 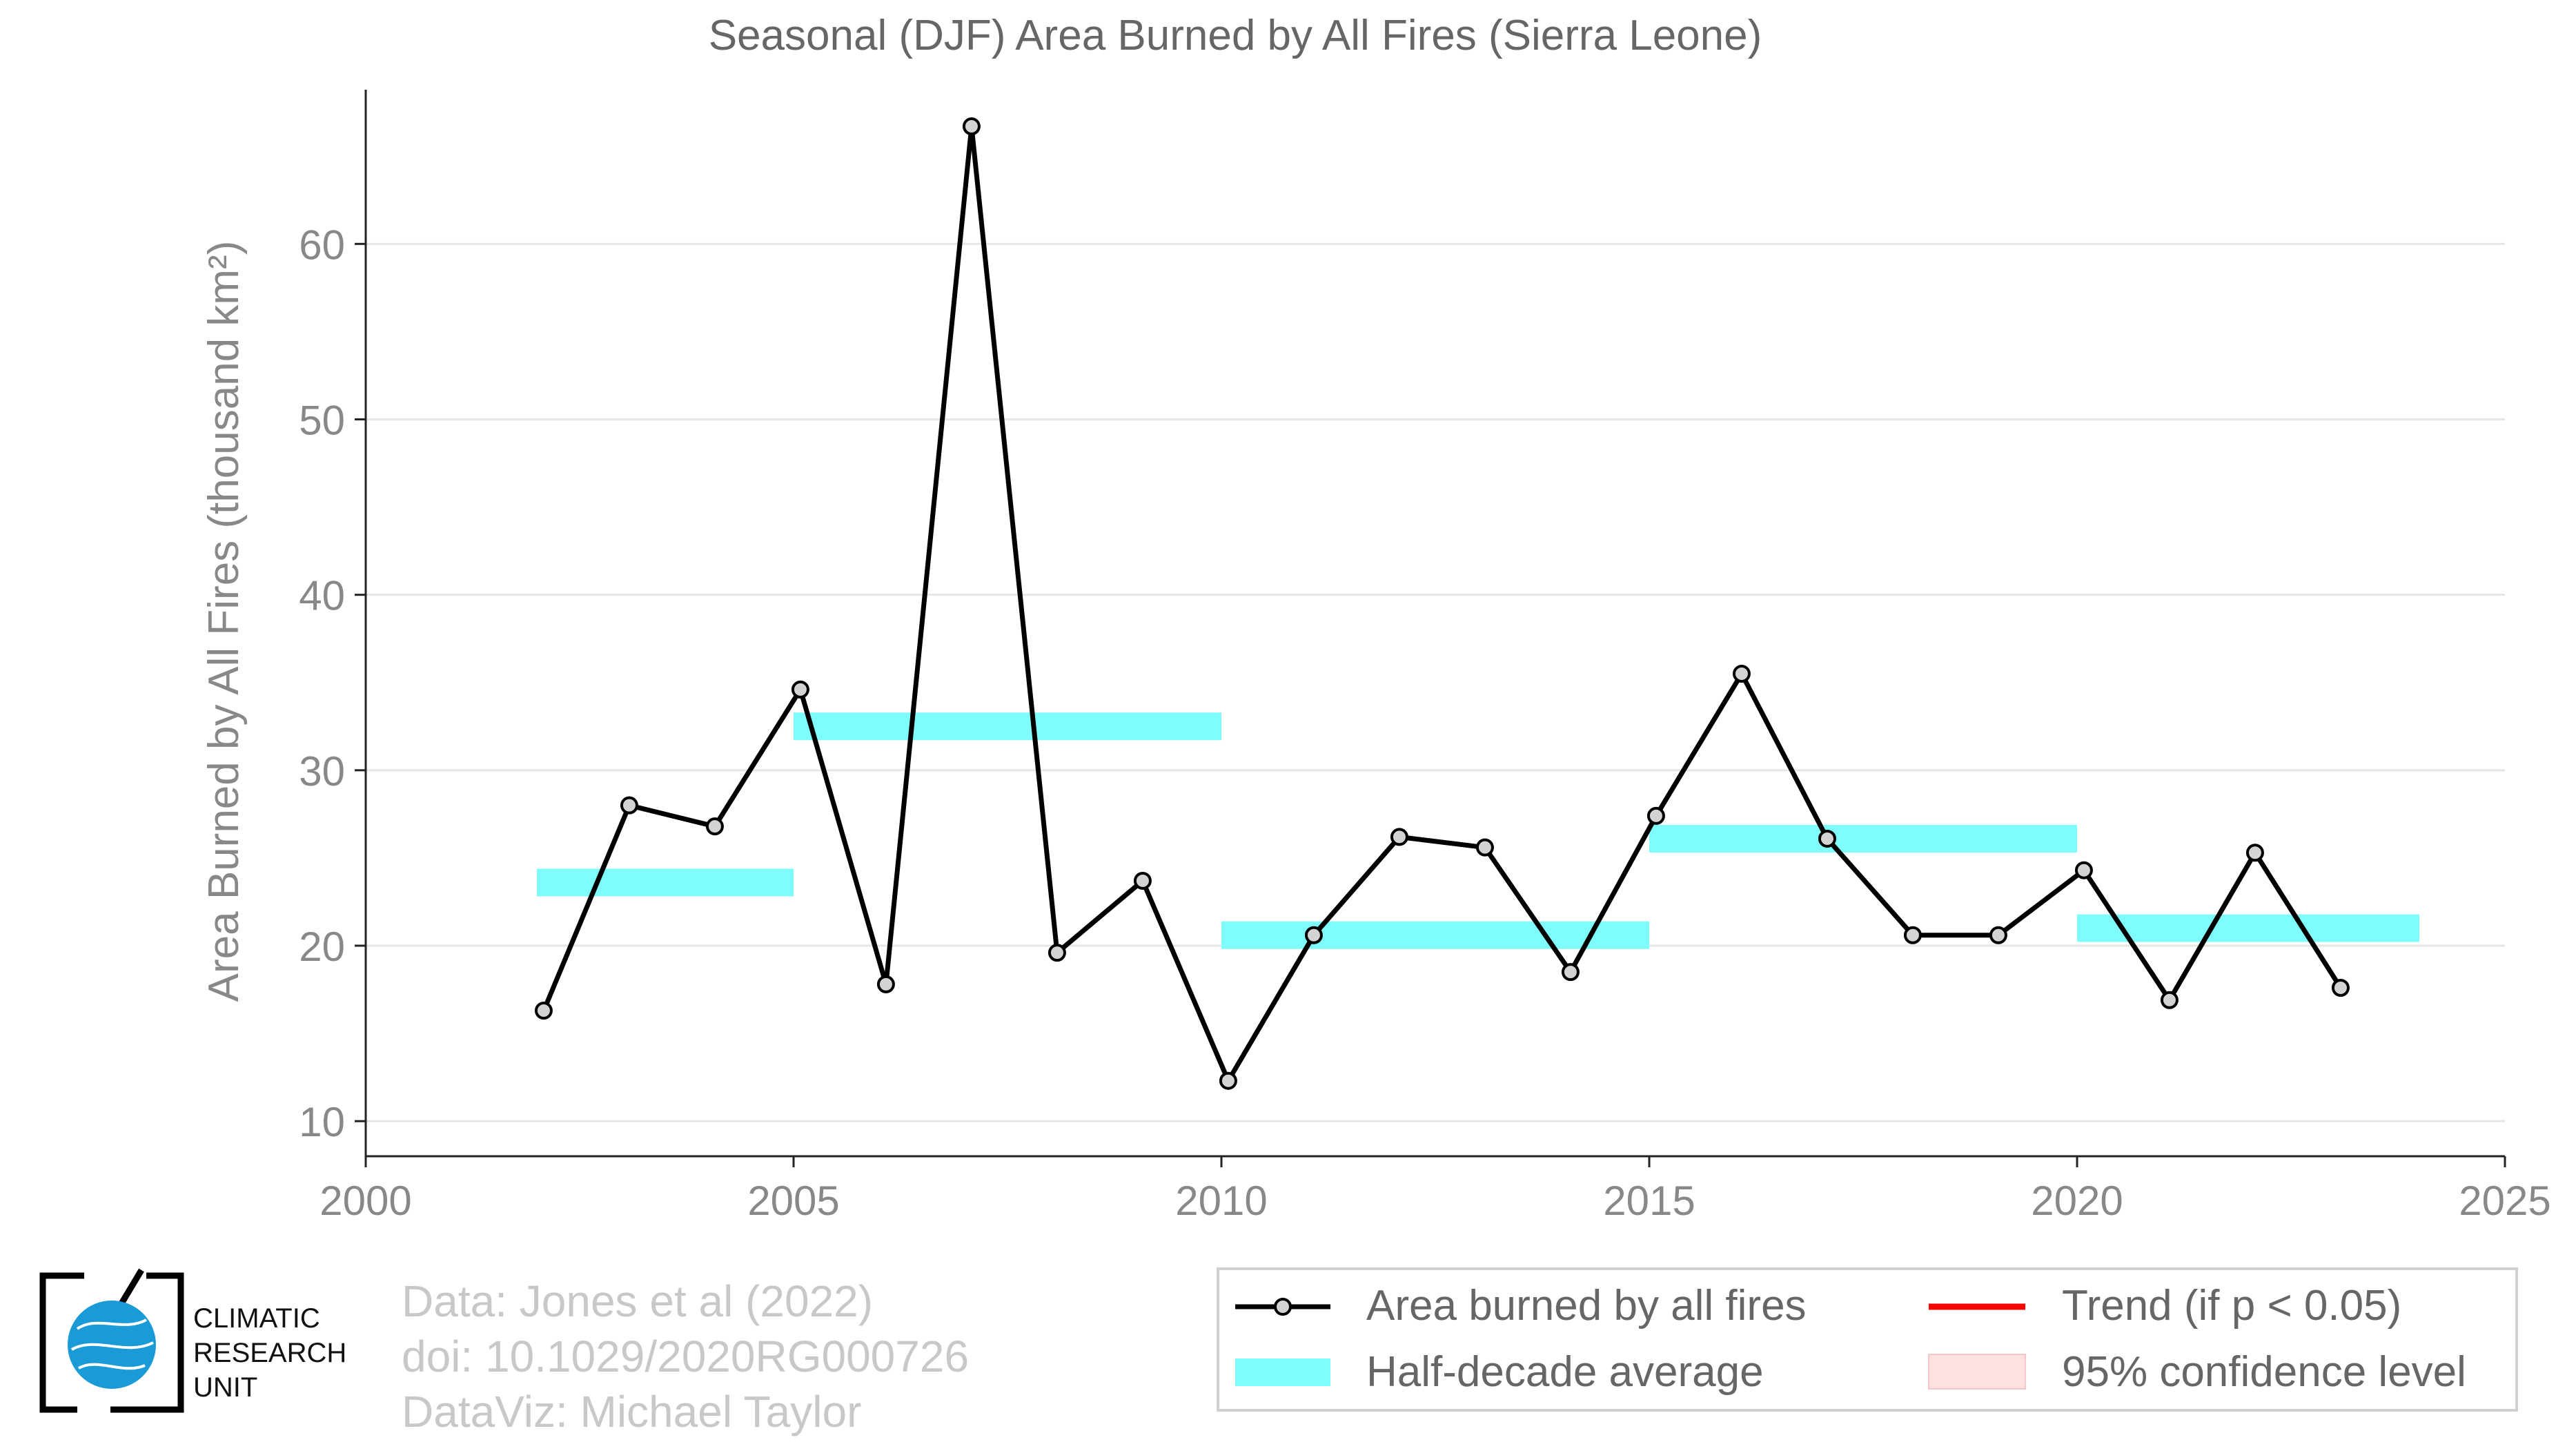 What do you see at coordinates (2231, 1306) in the screenshot?
I see `legend-label-trend: Trend (if p < 0.05)` at bounding box center [2231, 1306].